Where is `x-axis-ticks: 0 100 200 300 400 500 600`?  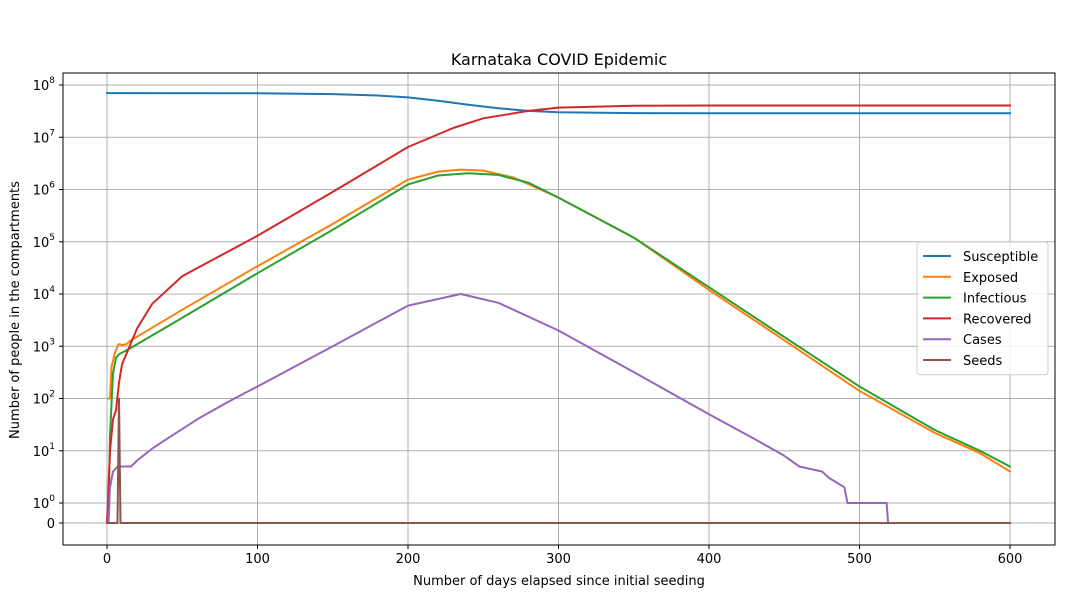 x-axis-ticks: 0 100 200 300 400 500 600 is located at coordinates (563, 556).